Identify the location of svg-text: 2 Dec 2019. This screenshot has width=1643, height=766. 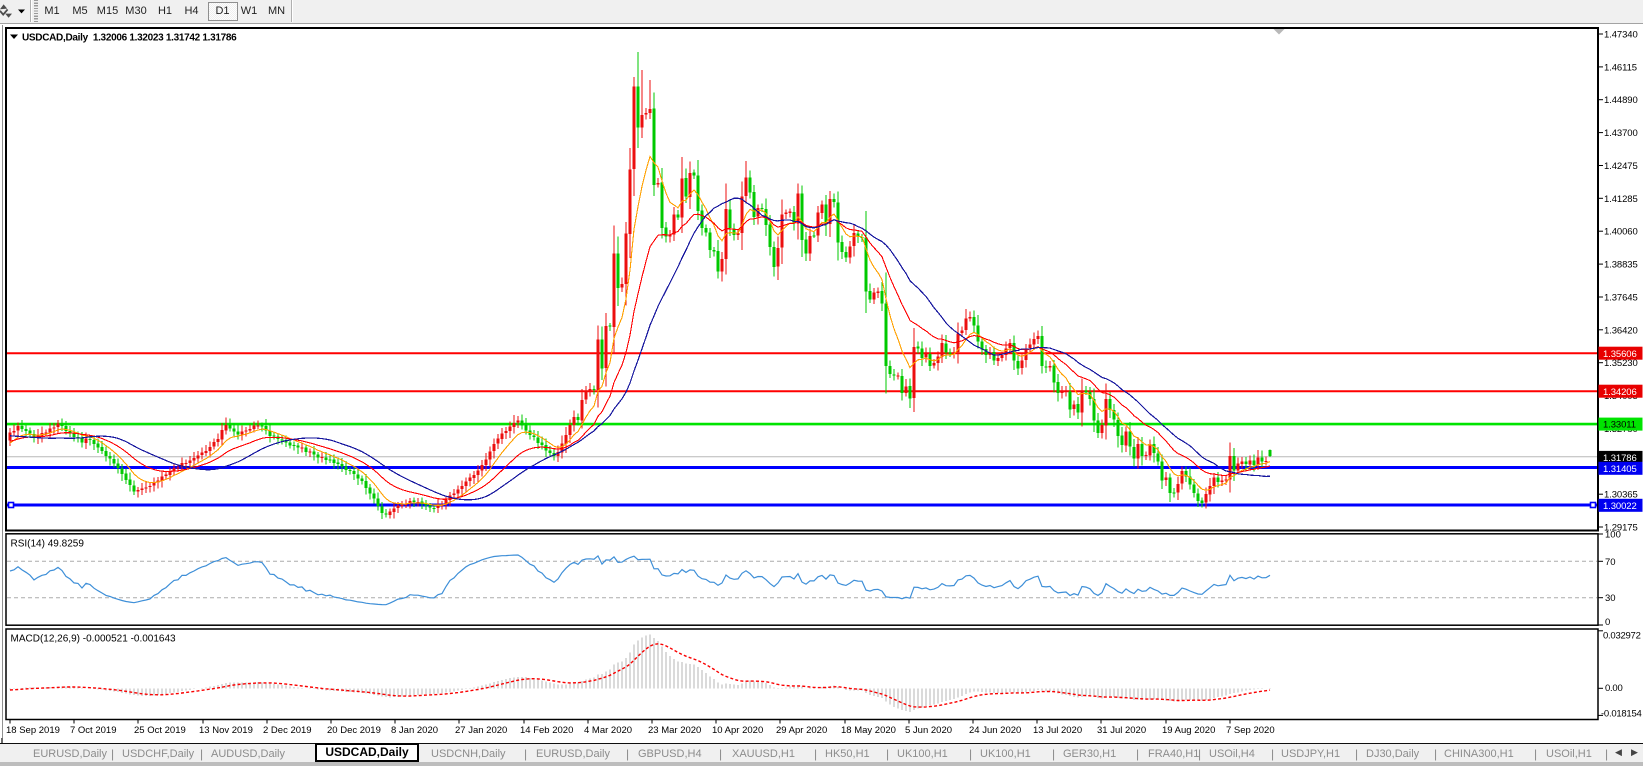
(287, 730).